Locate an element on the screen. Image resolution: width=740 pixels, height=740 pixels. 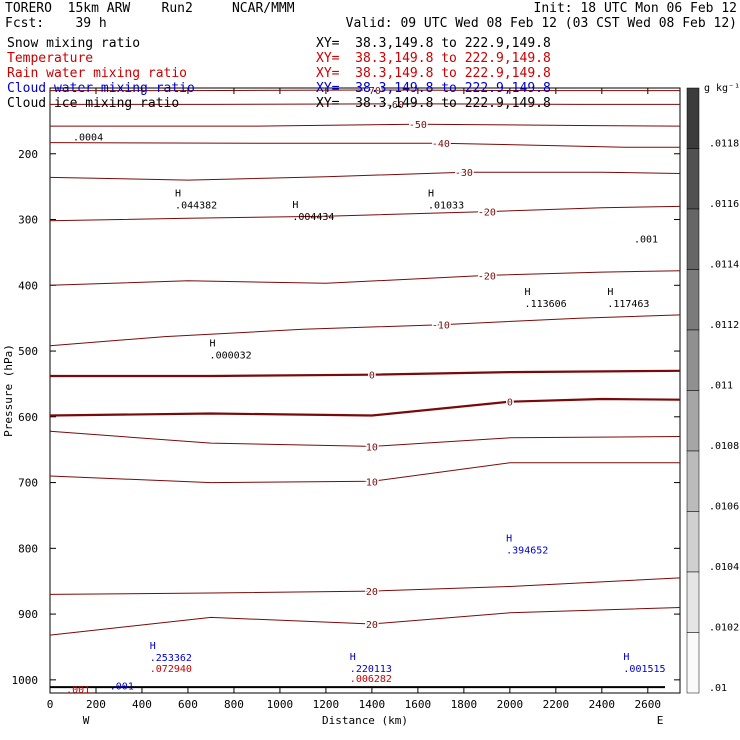
maximum-value: .044382 is located at coordinates (196, 205).